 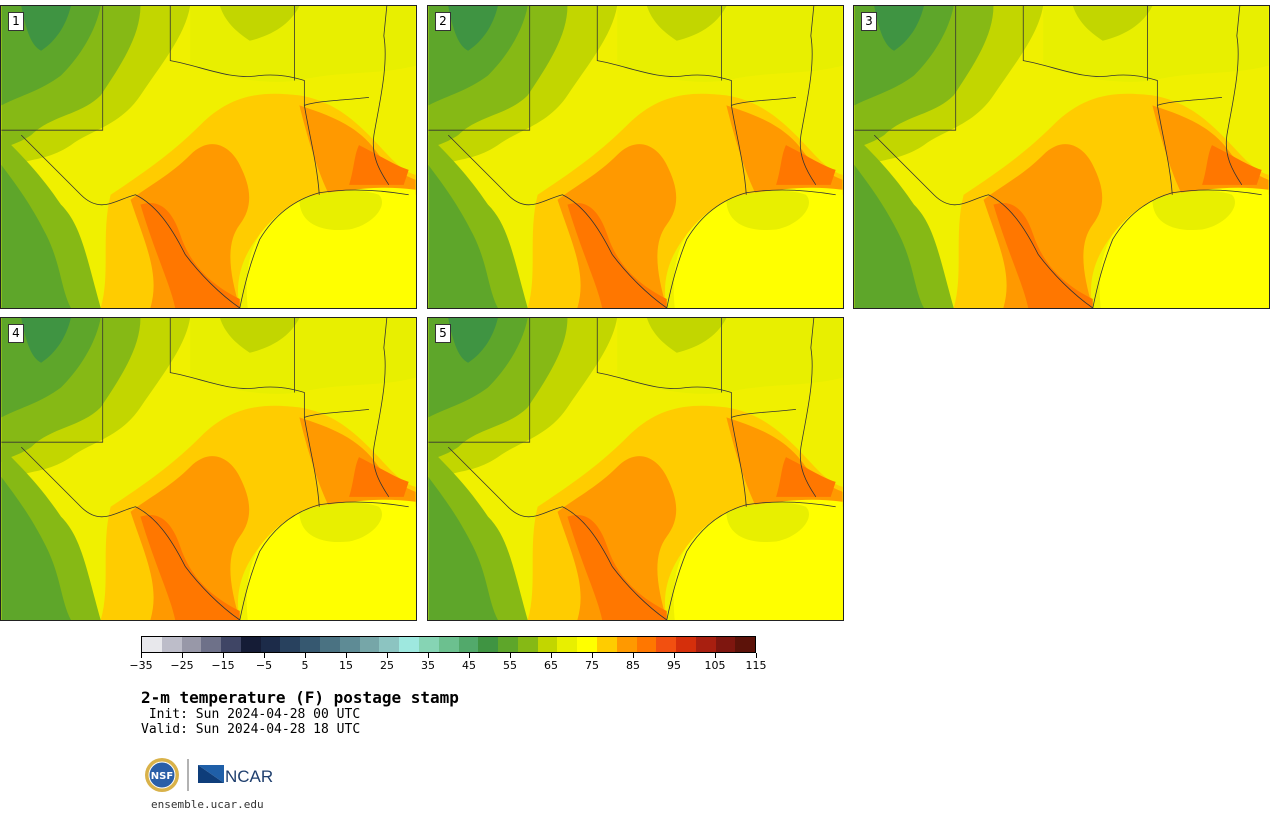 I want to click on website-link: ensemble.ucar.edu, so click(x=207, y=804).